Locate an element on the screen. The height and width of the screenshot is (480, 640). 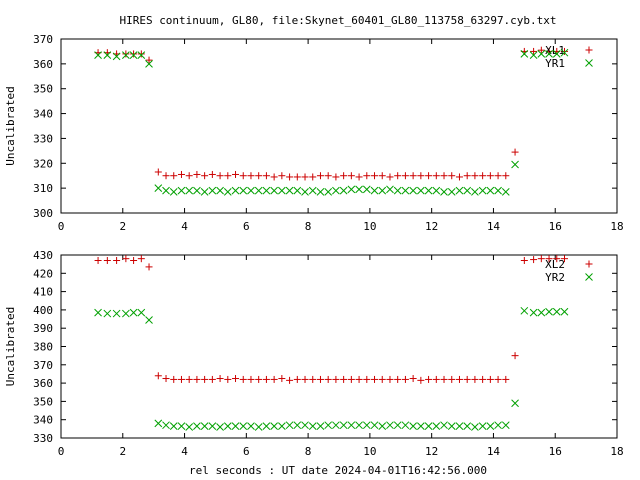
x-tick-label: 8 is located at coordinates (308, 451).